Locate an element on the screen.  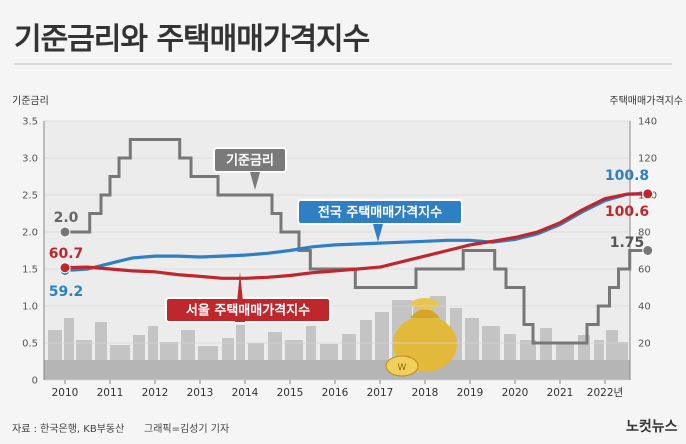
y-left-tick-label: 0 is located at coordinates (35, 381).